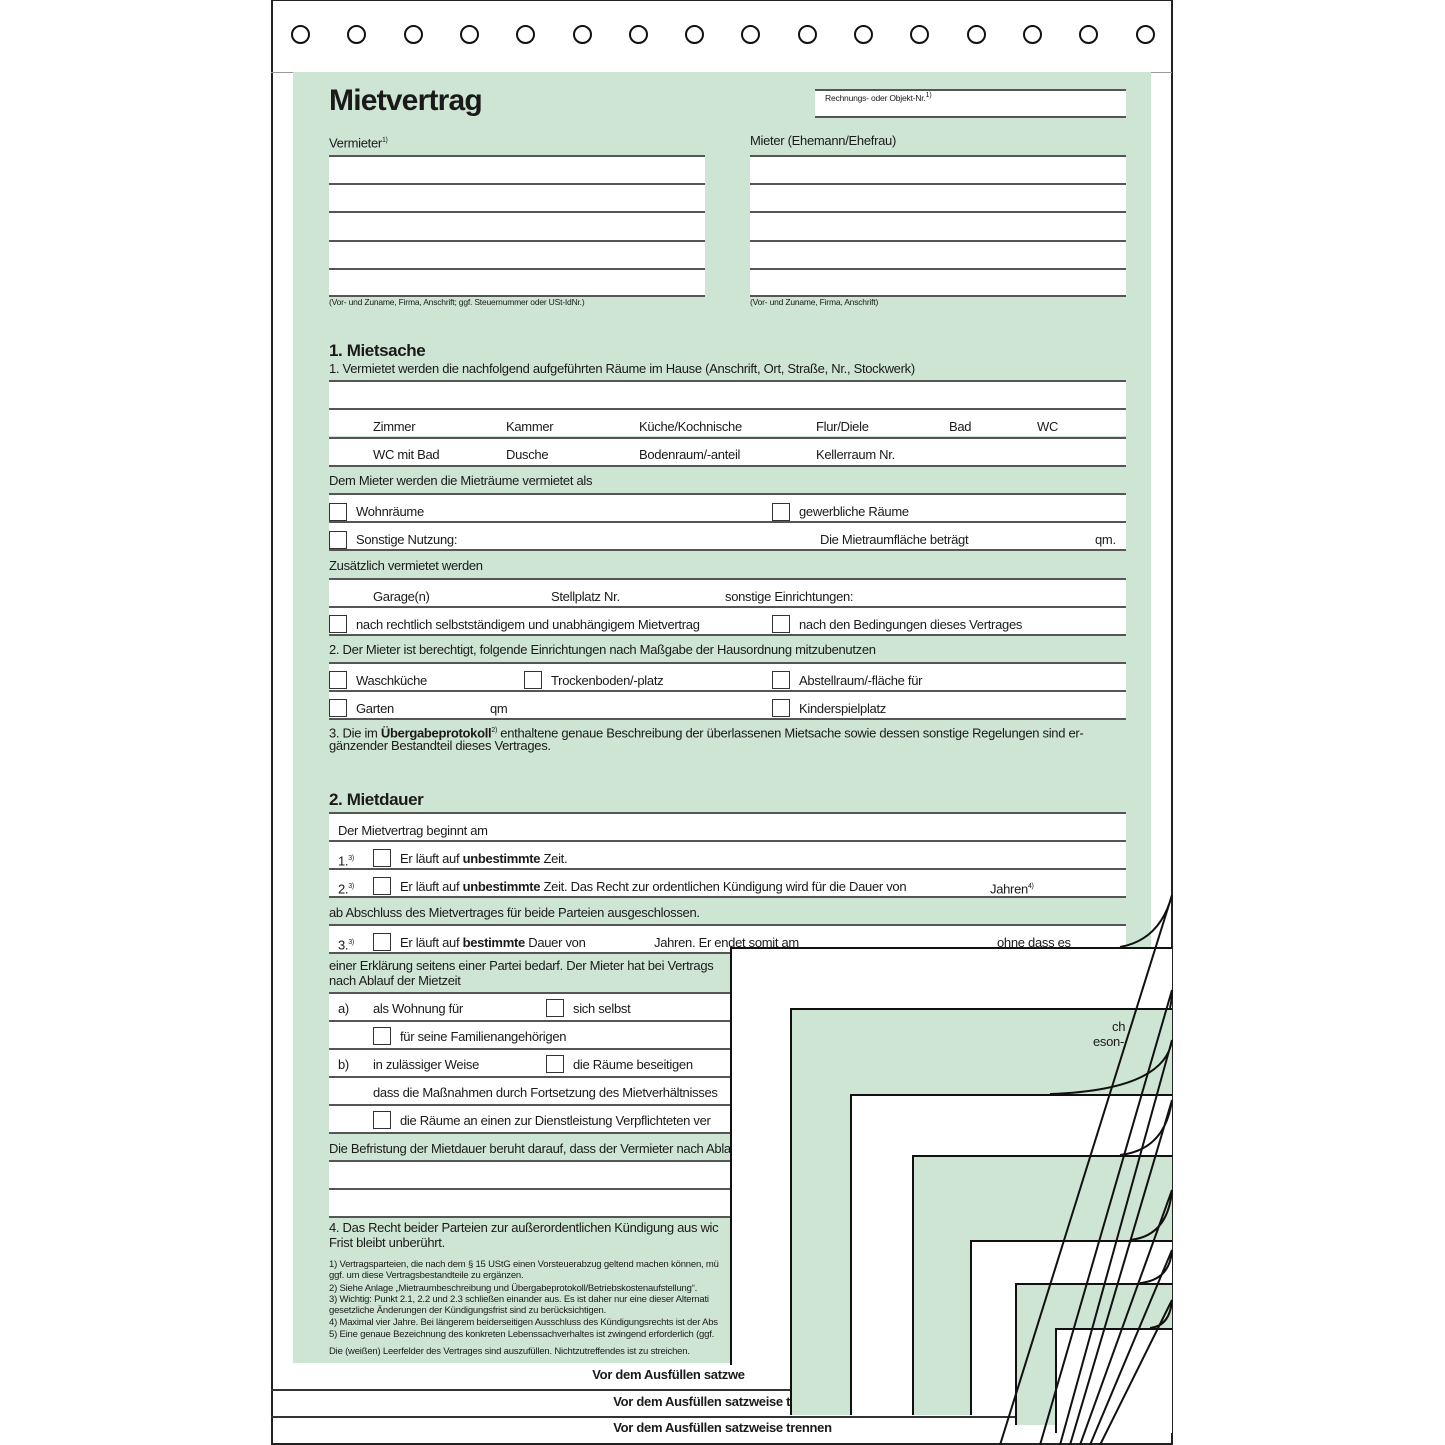 This screenshot has height=1445, width=1445. I want to click on room-wc-bad: WC mit Bad, so click(406, 454).